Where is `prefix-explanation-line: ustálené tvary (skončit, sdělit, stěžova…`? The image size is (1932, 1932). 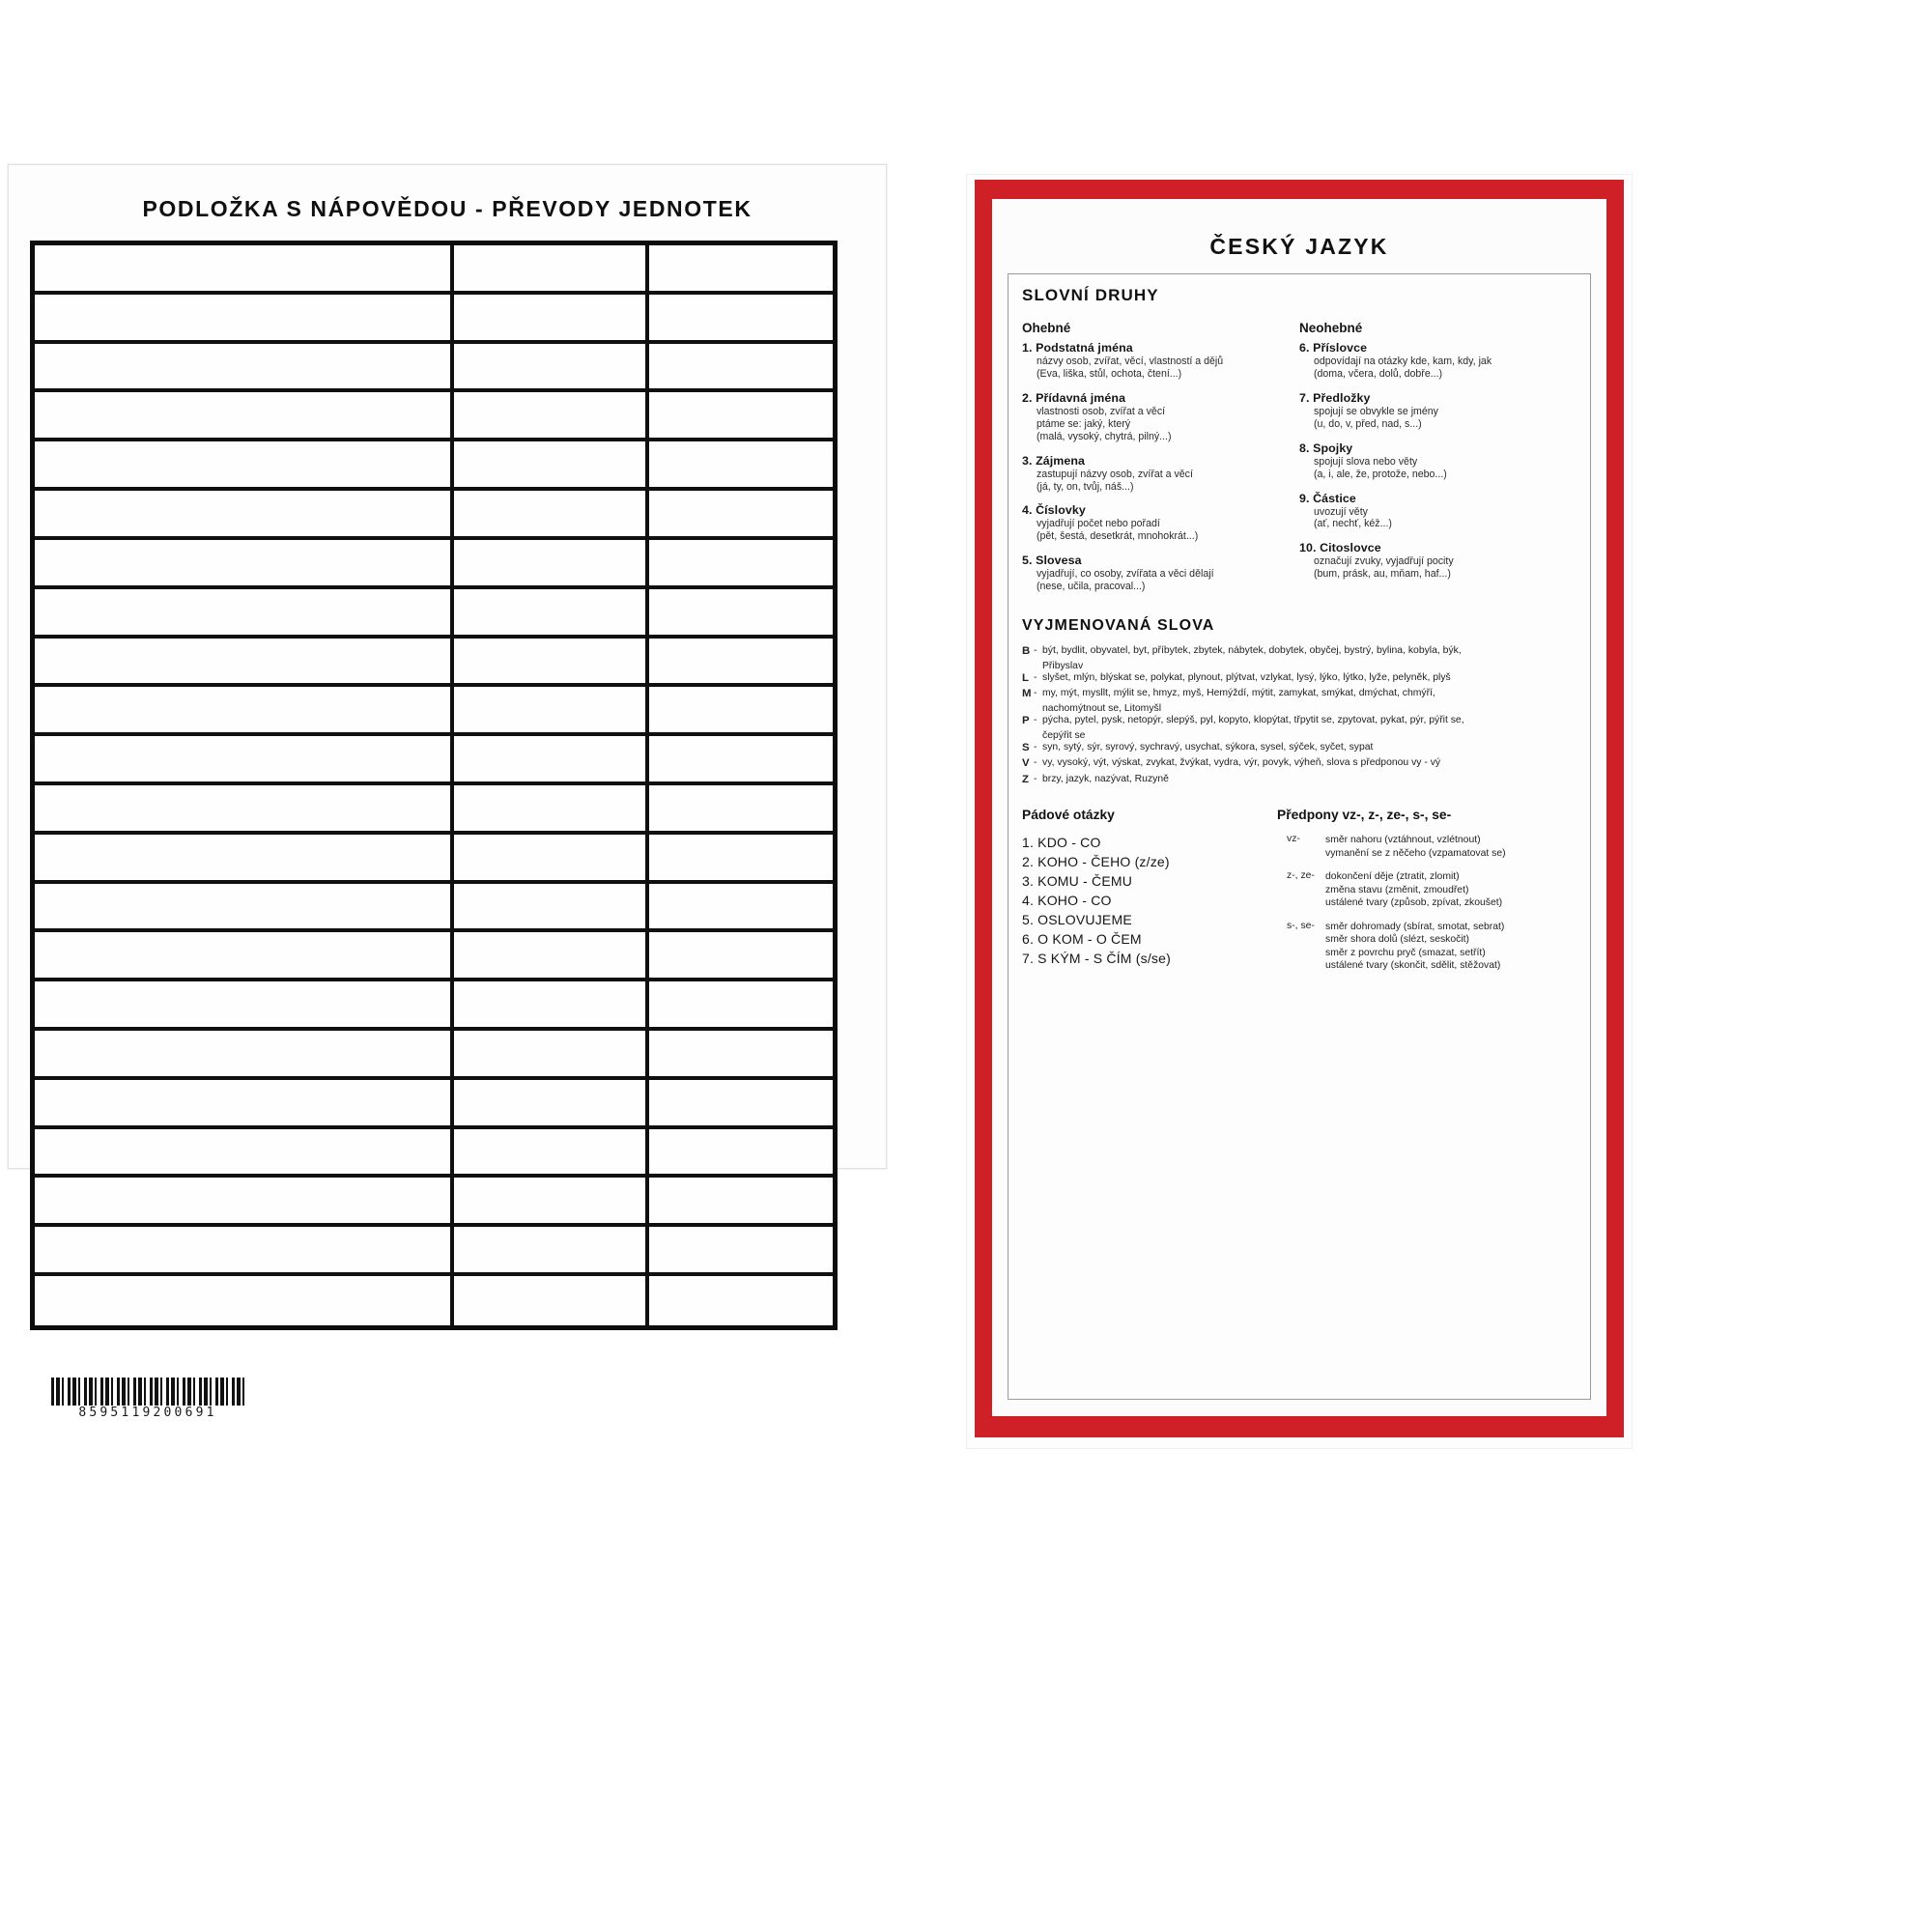
prefix-explanation-line: ustálené tvary (skončit, sdělit, stěžova… is located at coordinates (1413, 966).